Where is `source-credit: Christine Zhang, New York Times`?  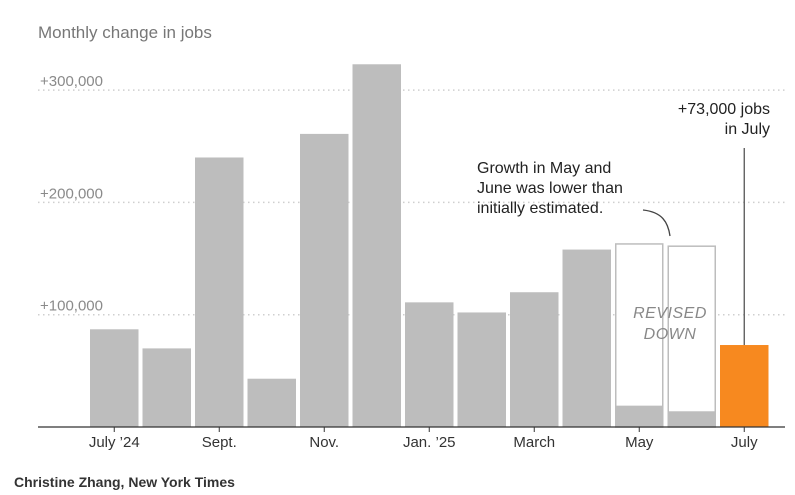
source-credit: Christine Zhang, New York Times is located at coordinates (124, 482).